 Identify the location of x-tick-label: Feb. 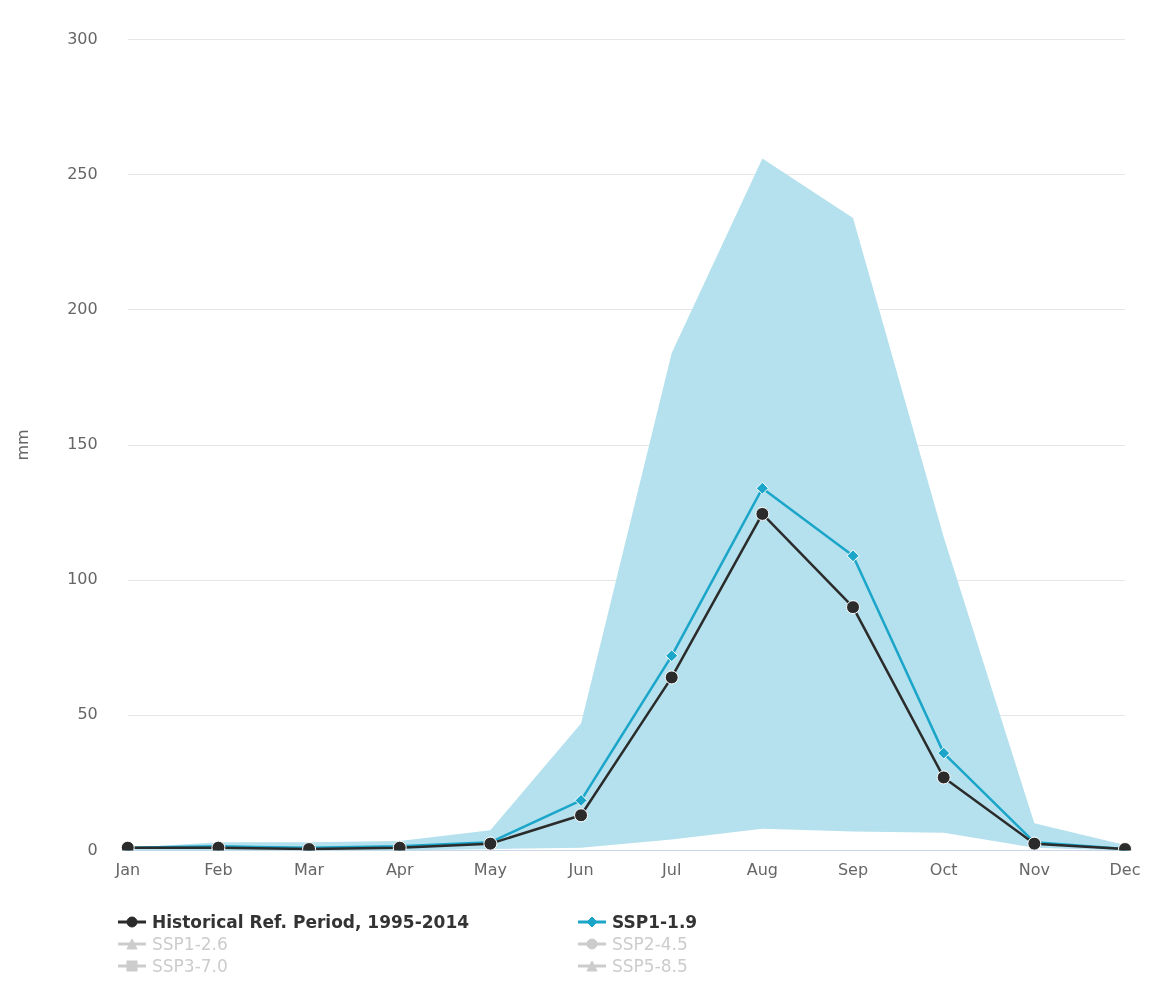
(218, 870).